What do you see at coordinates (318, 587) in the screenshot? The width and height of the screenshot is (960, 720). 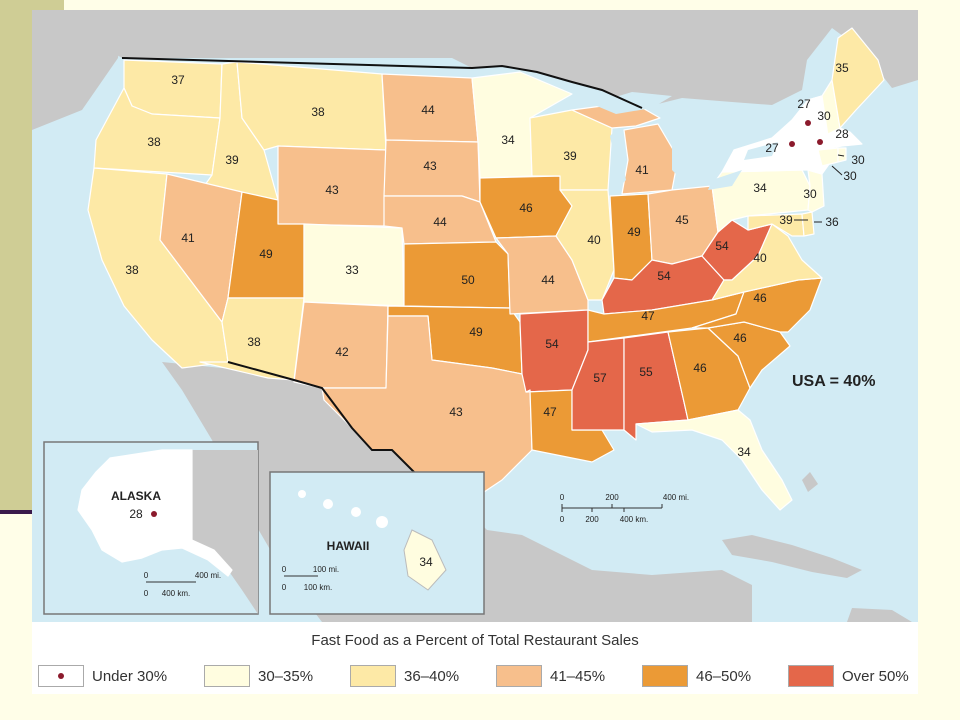 I see `hi-scale-km-100: 100 km.` at bounding box center [318, 587].